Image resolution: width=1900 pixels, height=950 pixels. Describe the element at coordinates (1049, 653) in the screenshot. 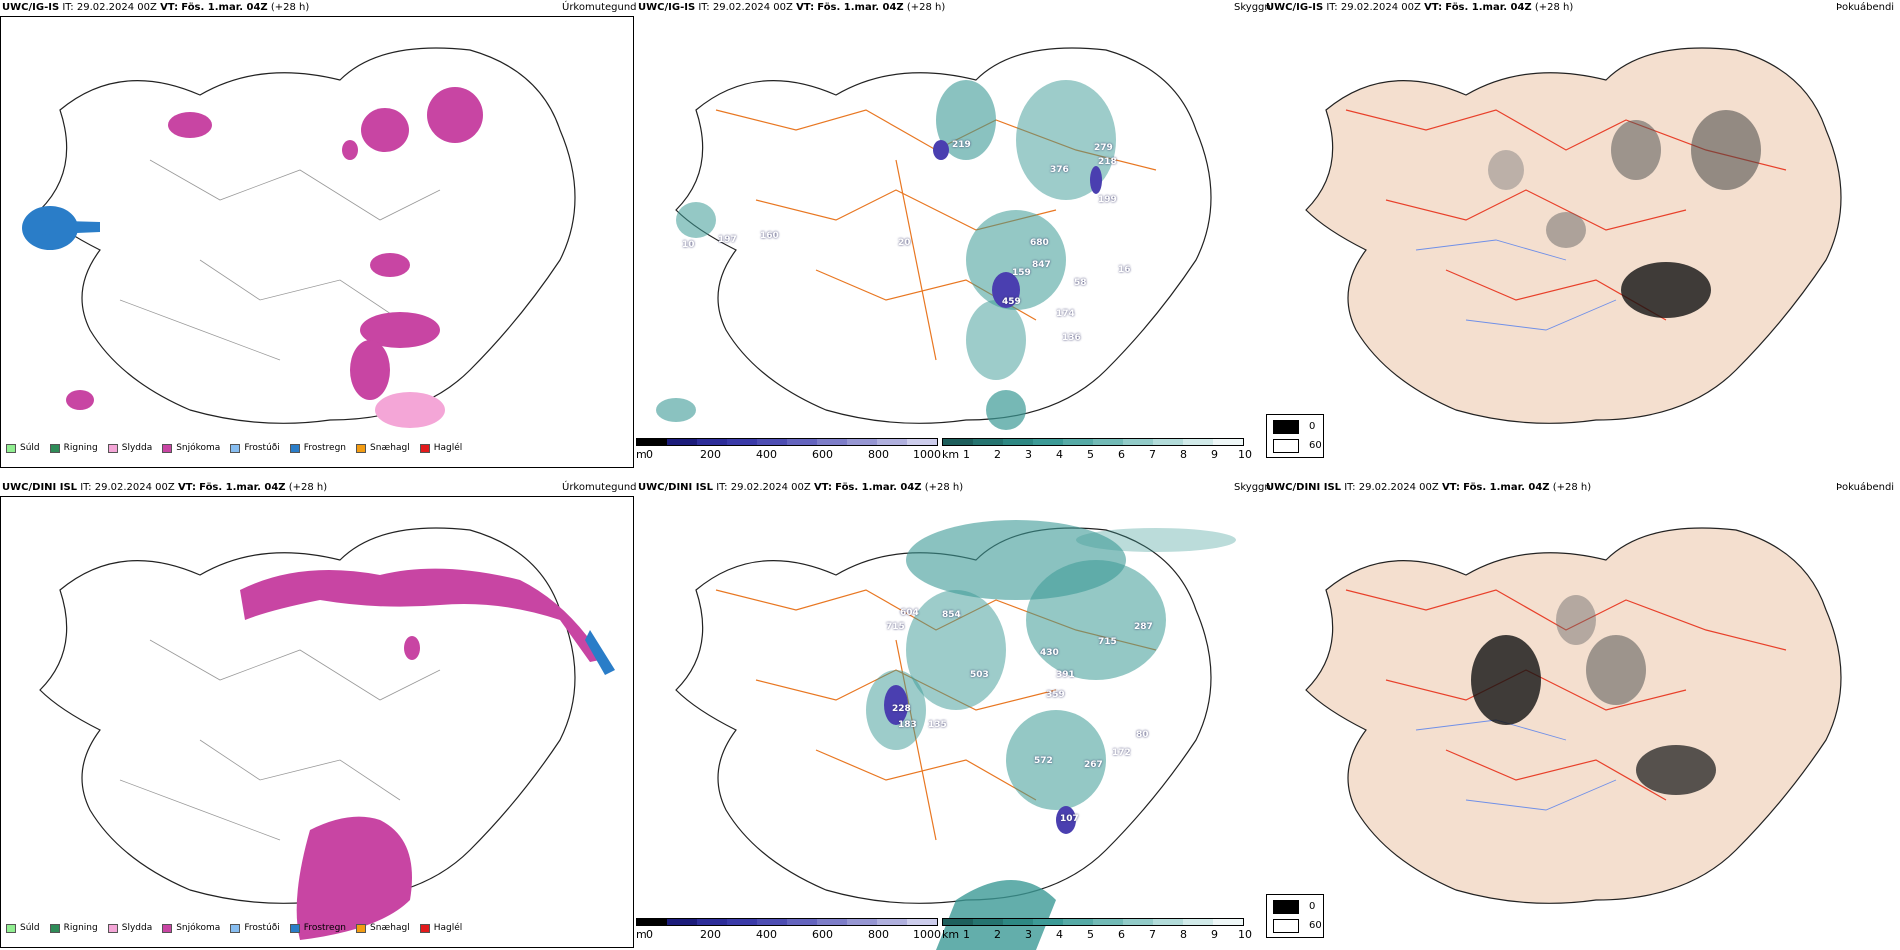

I see `cloud-label: 430` at that location.